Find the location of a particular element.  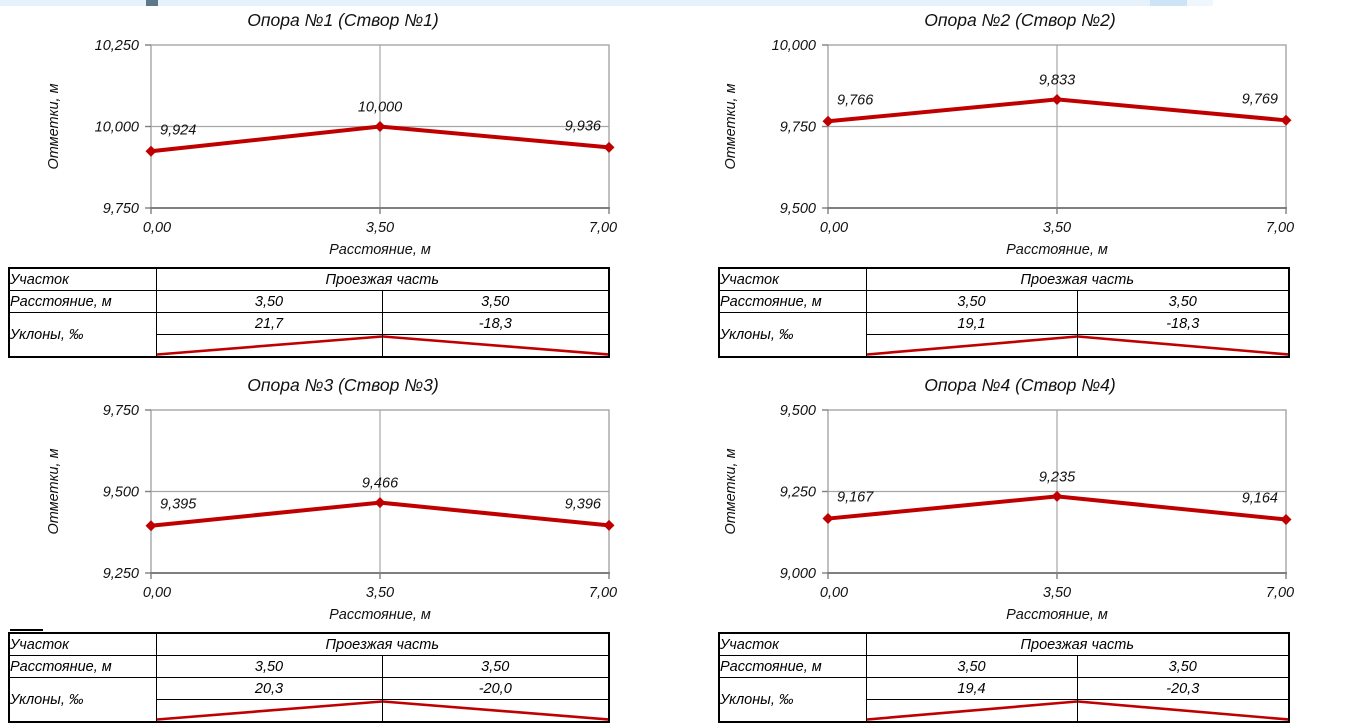

data-point-label: 9,235 is located at coordinates (1057, 477).